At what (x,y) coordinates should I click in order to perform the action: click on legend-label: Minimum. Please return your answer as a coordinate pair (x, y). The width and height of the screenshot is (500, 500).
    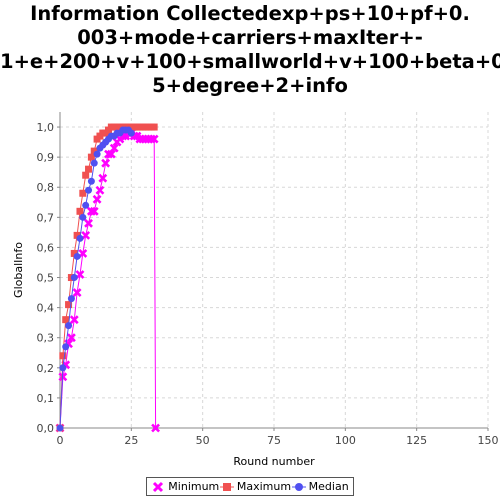
    Looking at the image, I should click on (194, 486).